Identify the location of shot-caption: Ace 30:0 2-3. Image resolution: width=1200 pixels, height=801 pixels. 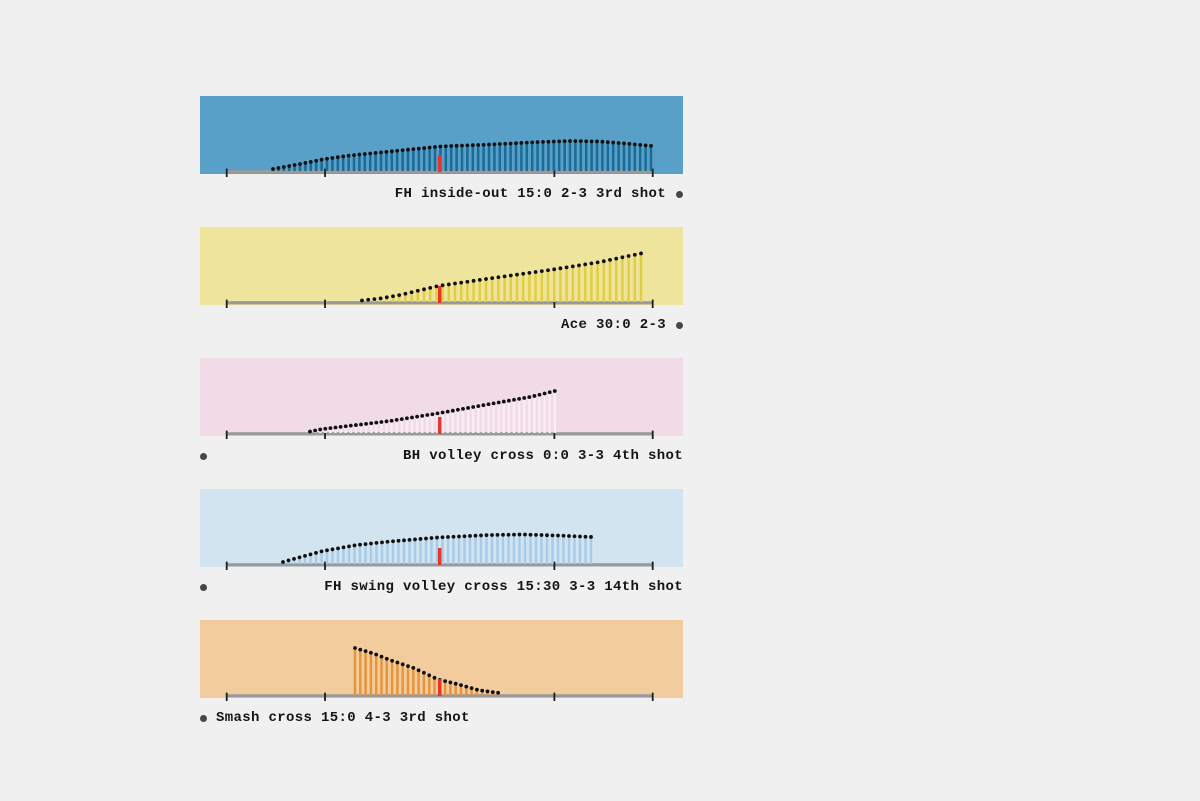
(441, 325).